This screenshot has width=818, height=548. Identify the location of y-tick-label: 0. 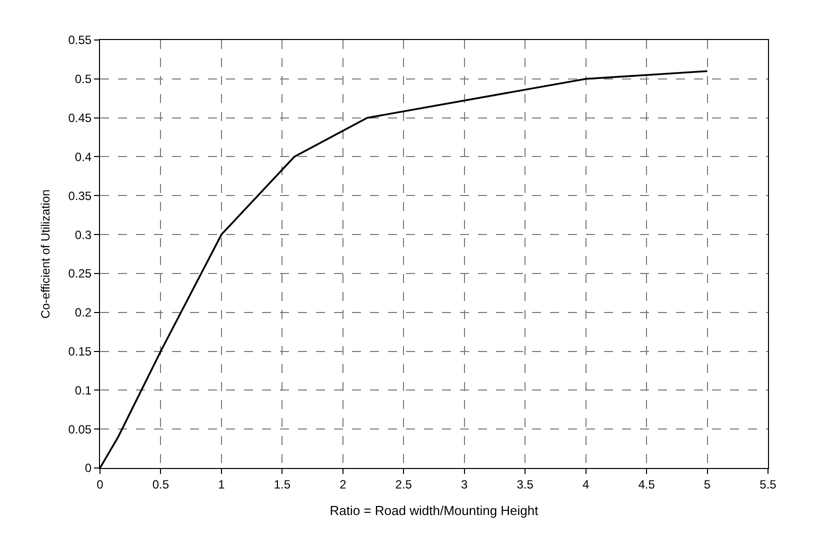
(88, 468).